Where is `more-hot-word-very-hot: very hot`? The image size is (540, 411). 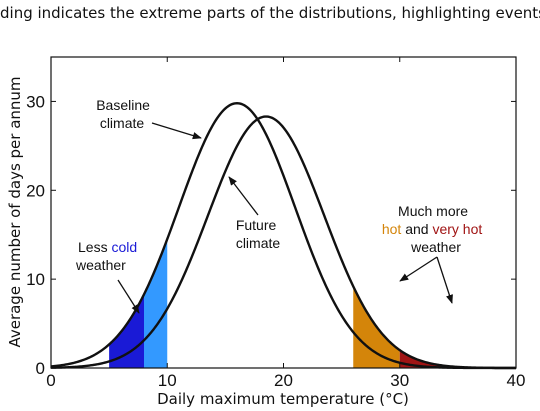 more-hot-word-very-hot: very hot is located at coordinates (457, 229).